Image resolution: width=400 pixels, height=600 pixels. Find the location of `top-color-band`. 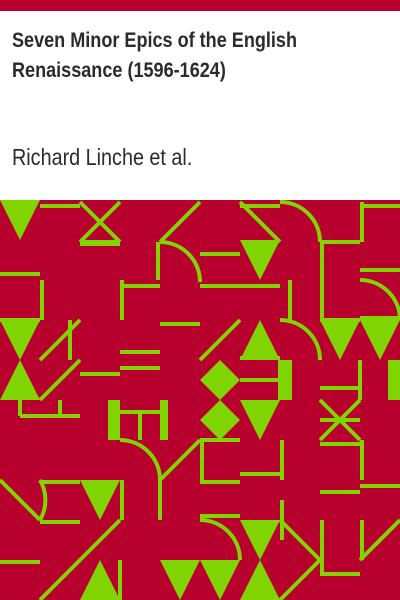

top-color-band is located at coordinates (200, 5).